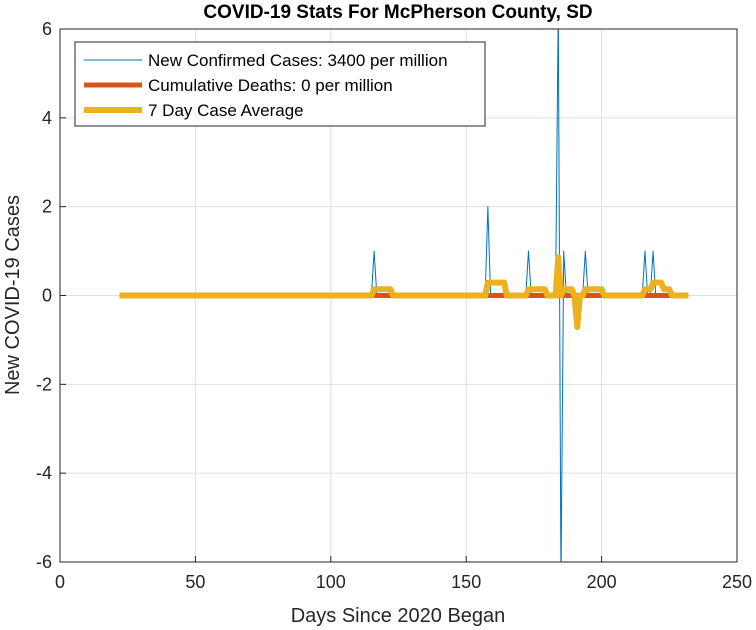 This screenshot has height=630, width=756. What do you see at coordinates (602, 582) in the screenshot?
I see `x-tick-label: 200` at bounding box center [602, 582].